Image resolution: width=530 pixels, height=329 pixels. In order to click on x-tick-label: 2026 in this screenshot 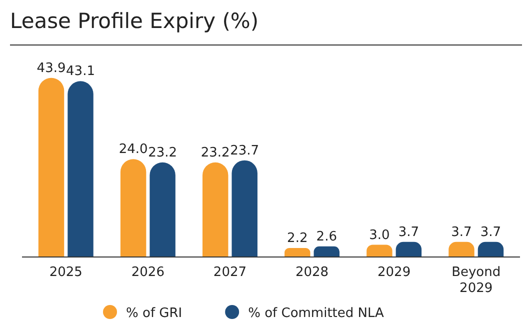, I will do `click(147, 272)`.